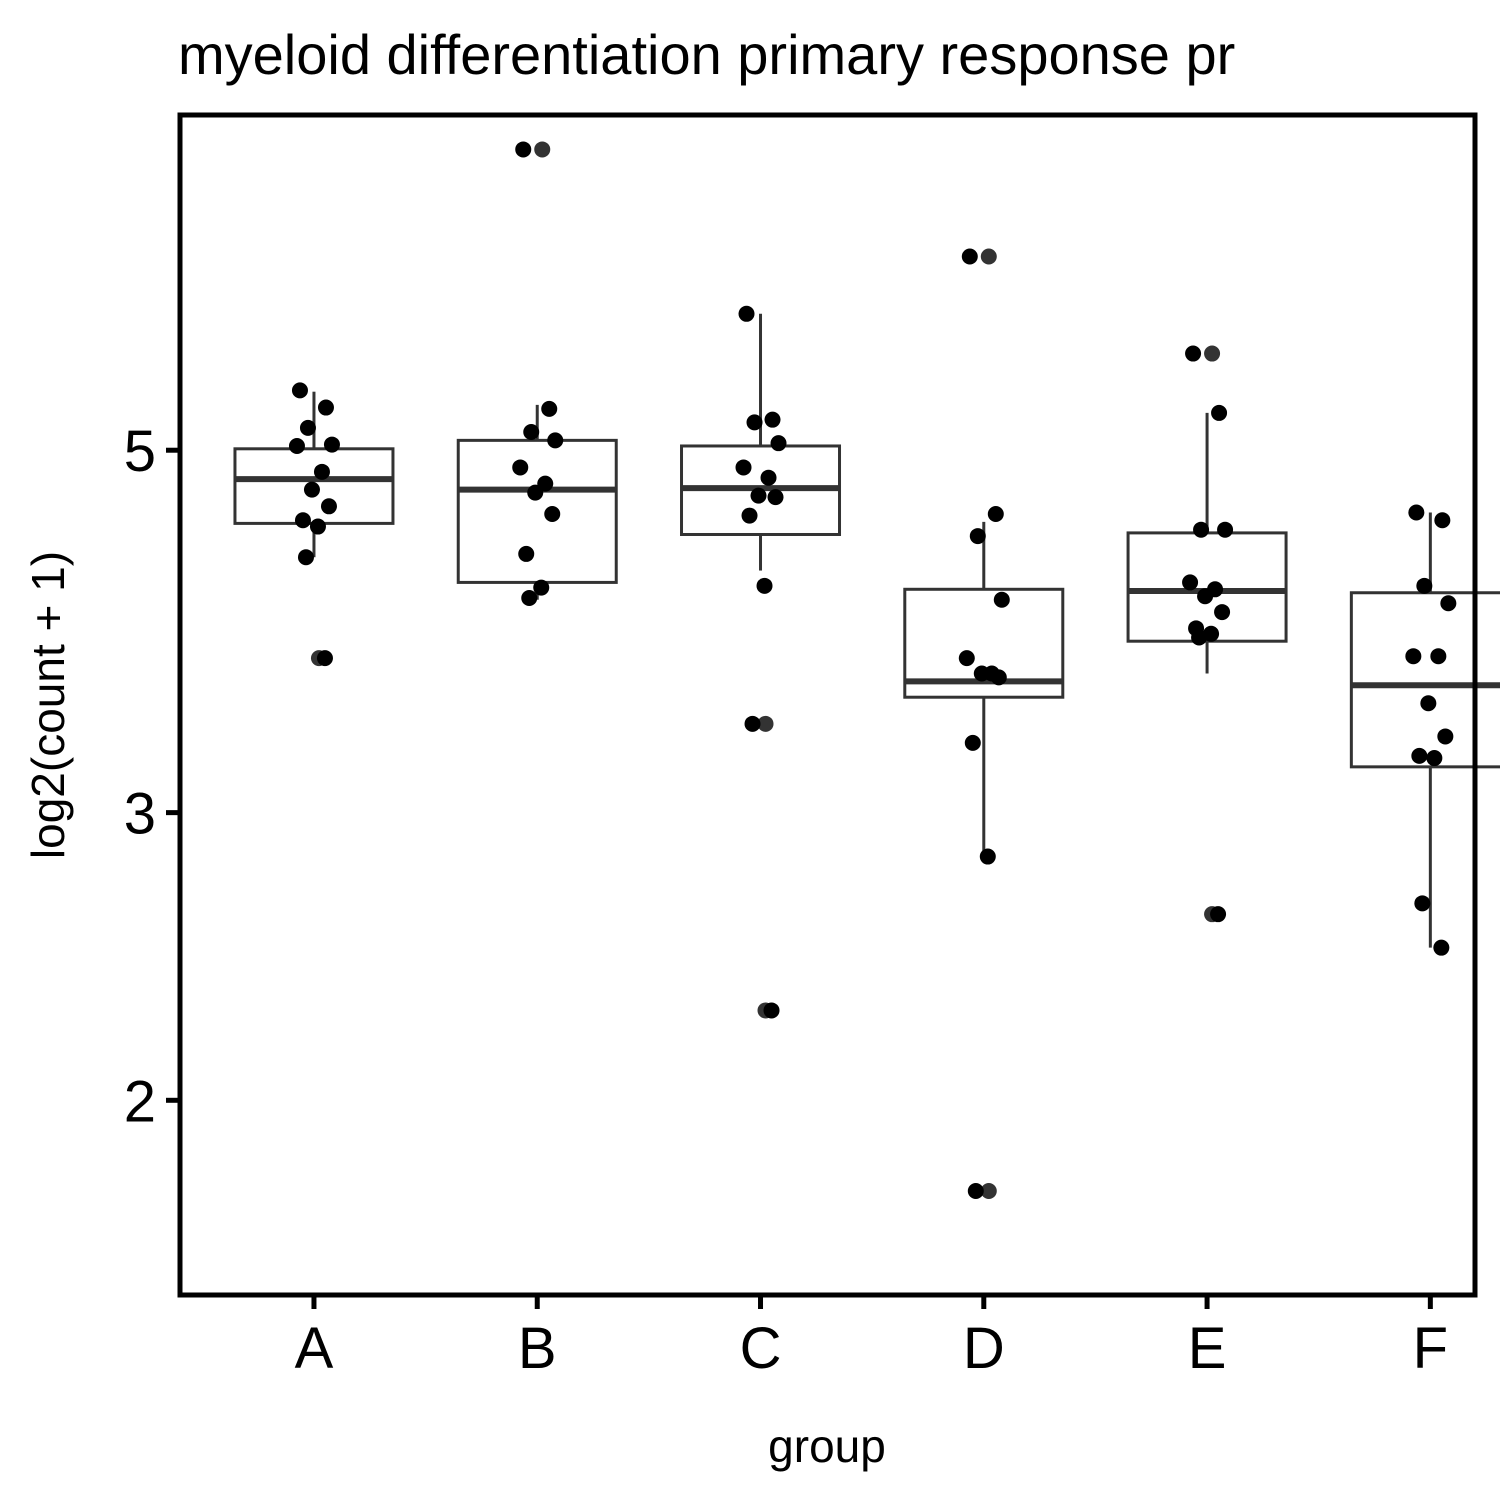 This screenshot has width=1500, height=1500. Describe the element at coordinates (827, 1446) in the screenshot. I see `x-axis-title: group` at that location.